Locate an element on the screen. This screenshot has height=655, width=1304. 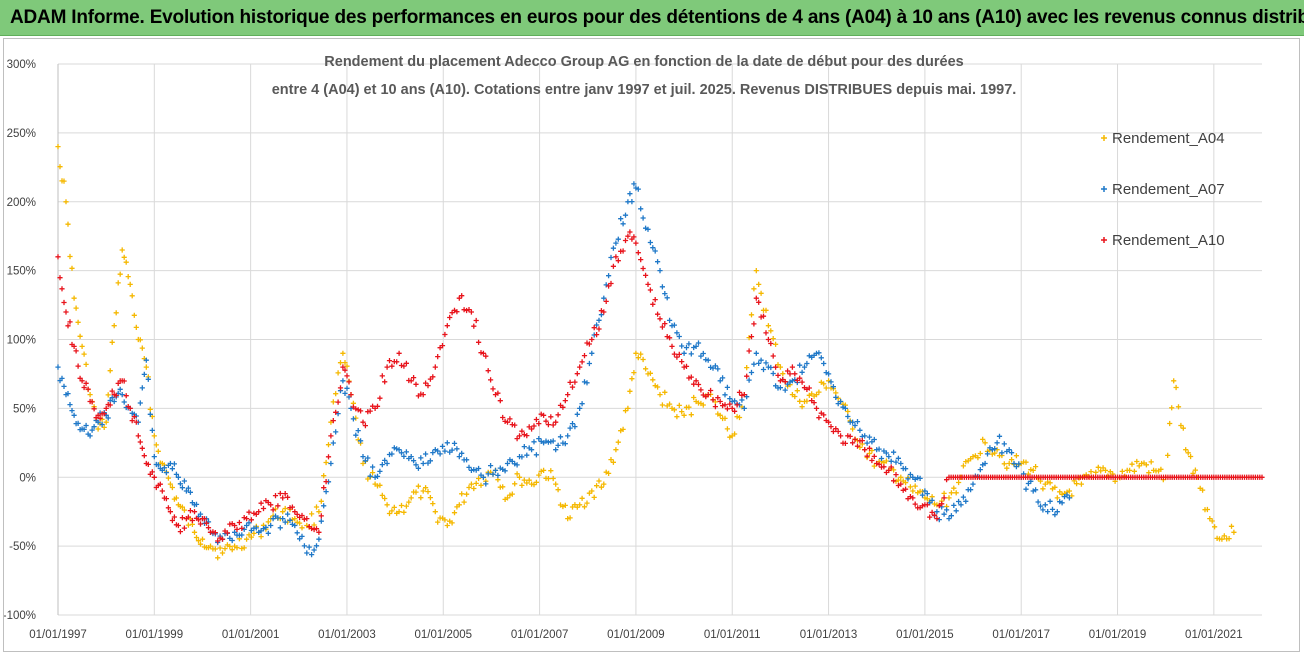
legend-item: Rendement_A04 is located at coordinates (1163, 138).